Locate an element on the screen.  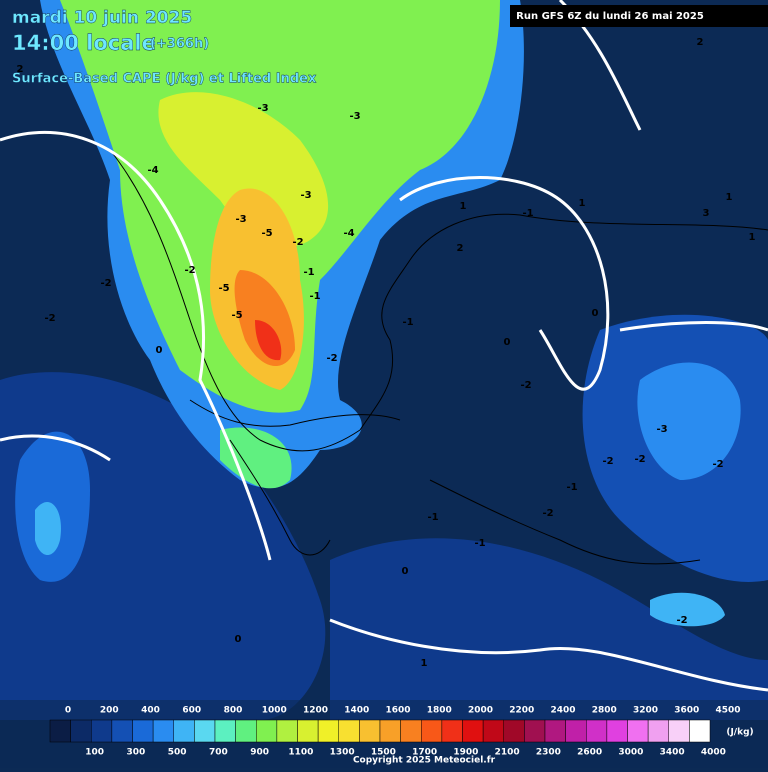
colorbar-top-label: 2400 is located at coordinates (562, 711).